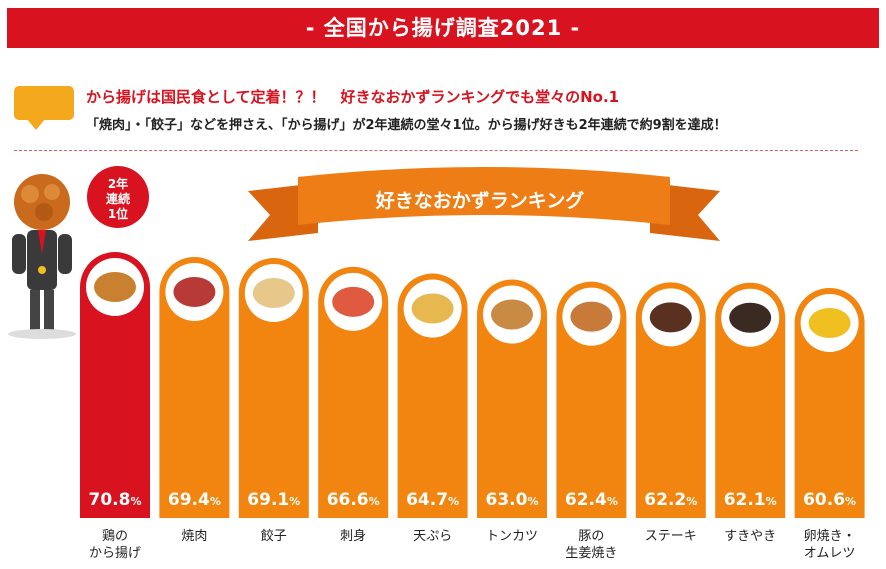 The width and height of the screenshot is (886, 569). Describe the element at coordinates (436, 150) in the screenshot. I see `divider` at that location.